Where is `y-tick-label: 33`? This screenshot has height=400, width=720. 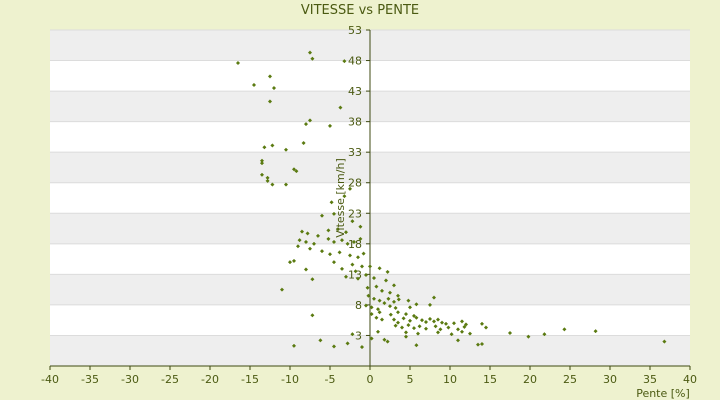 y-tick-label: 33 is located at coordinates (355, 152).